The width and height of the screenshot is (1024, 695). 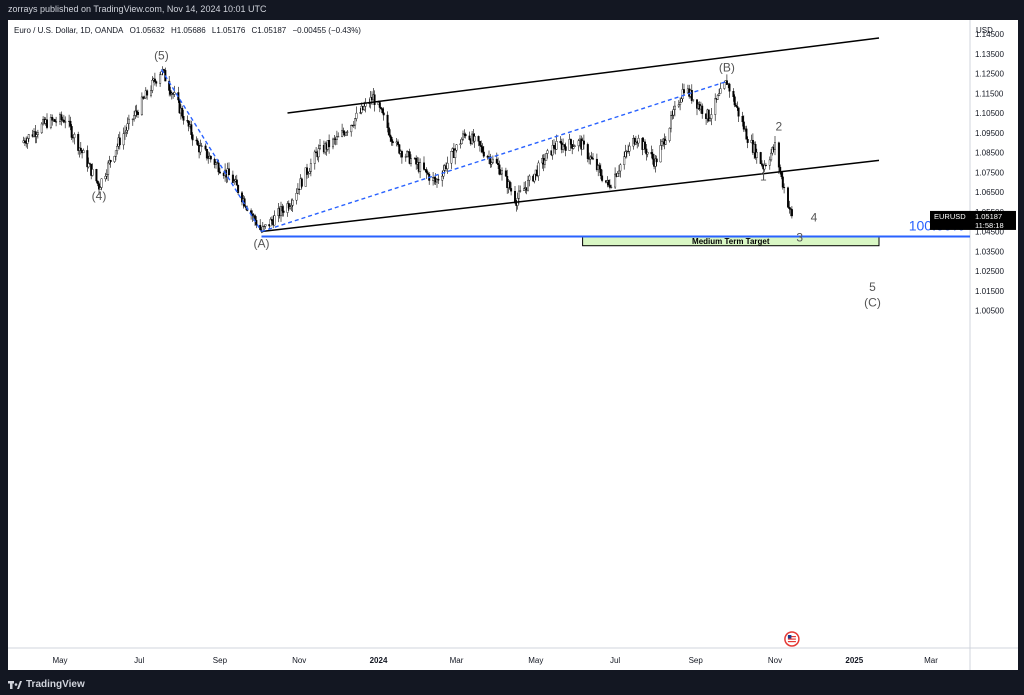 I want to click on lower-channel-line, so click(x=570, y=196).